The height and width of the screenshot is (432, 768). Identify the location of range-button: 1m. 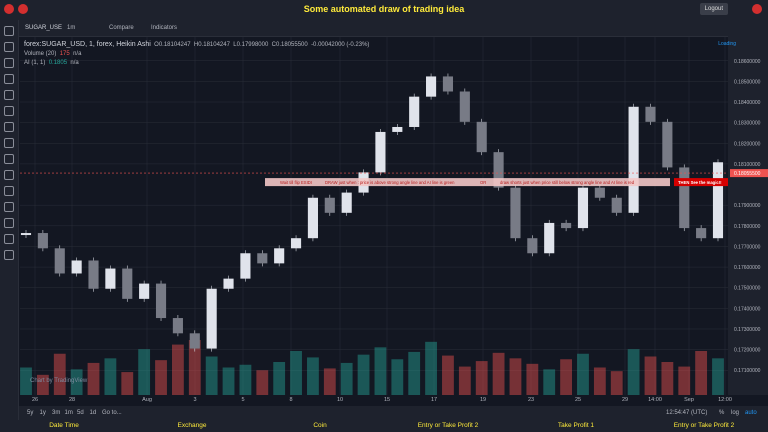
(68, 413).